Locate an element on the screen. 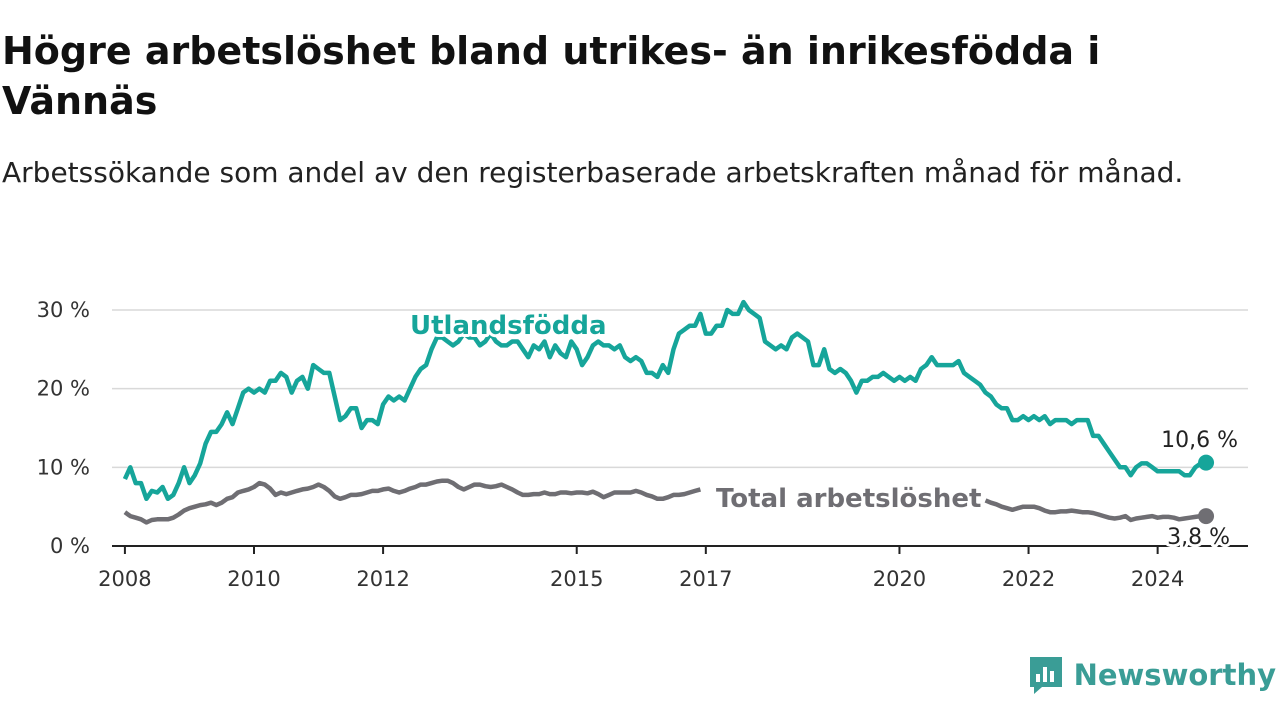 This screenshot has width=1280, height=720. x-tick-label: 2012 is located at coordinates (382, 579).